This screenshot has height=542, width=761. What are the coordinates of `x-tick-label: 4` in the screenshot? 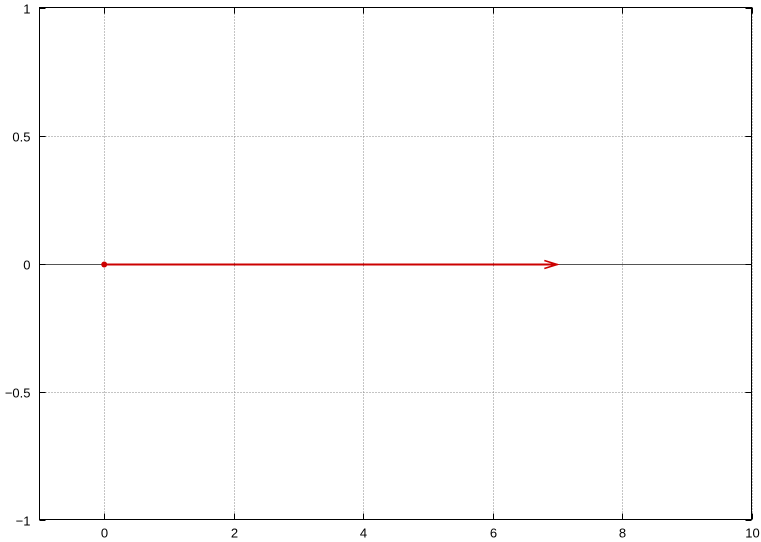 It's located at (363, 533).